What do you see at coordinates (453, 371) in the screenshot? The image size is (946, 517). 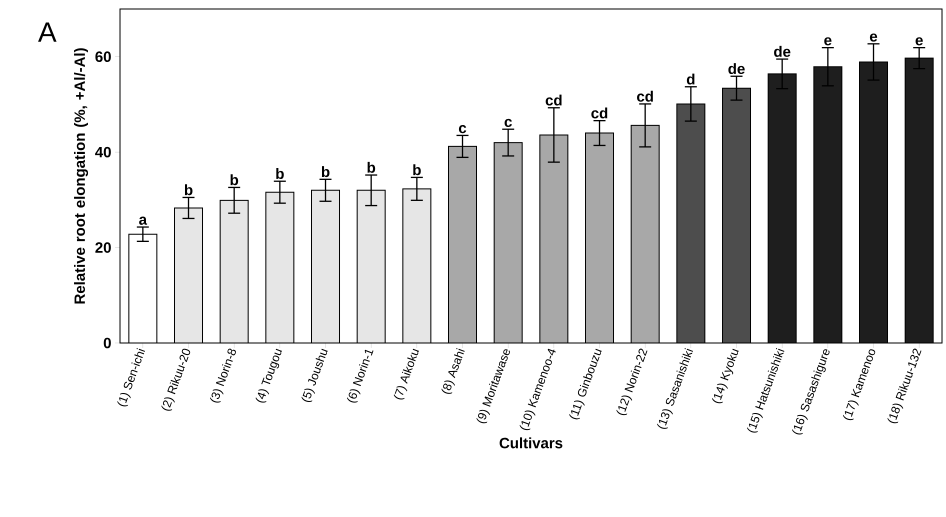 I see `x-tick-label: (8) Asahi` at bounding box center [453, 371].